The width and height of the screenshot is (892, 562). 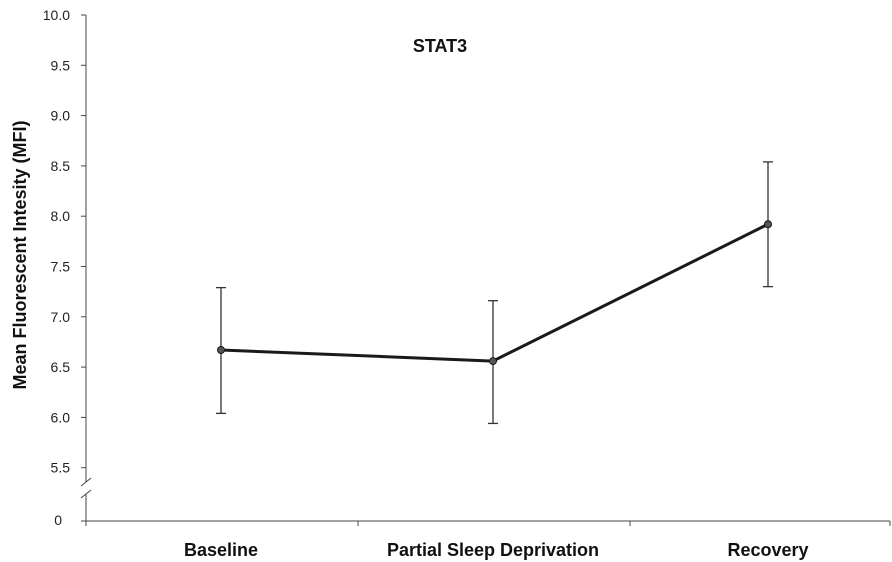 I want to click on y-tick-label: 10.0, so click(x=56, y=15).